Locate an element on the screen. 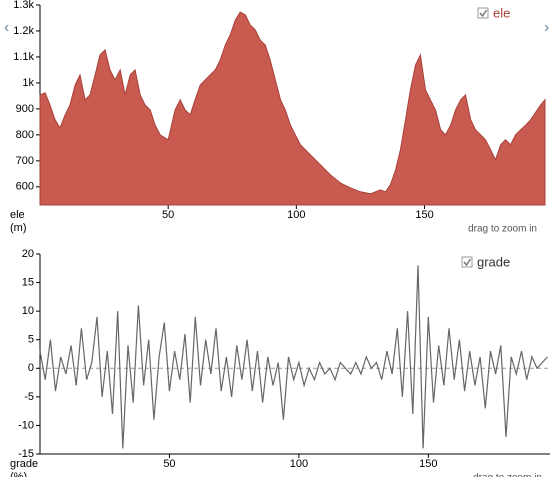 The width and height of the screenshot is (554, 477). y-tick-label: 1k is located at coordinates (28, 83).